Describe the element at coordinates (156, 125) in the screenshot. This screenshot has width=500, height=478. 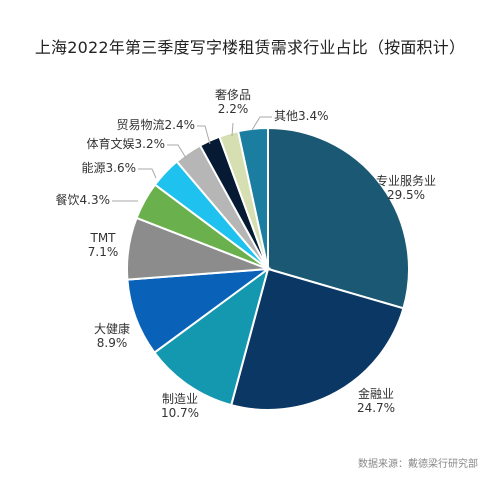
I see `slice-label: 贸易物流2.4%` at that location.